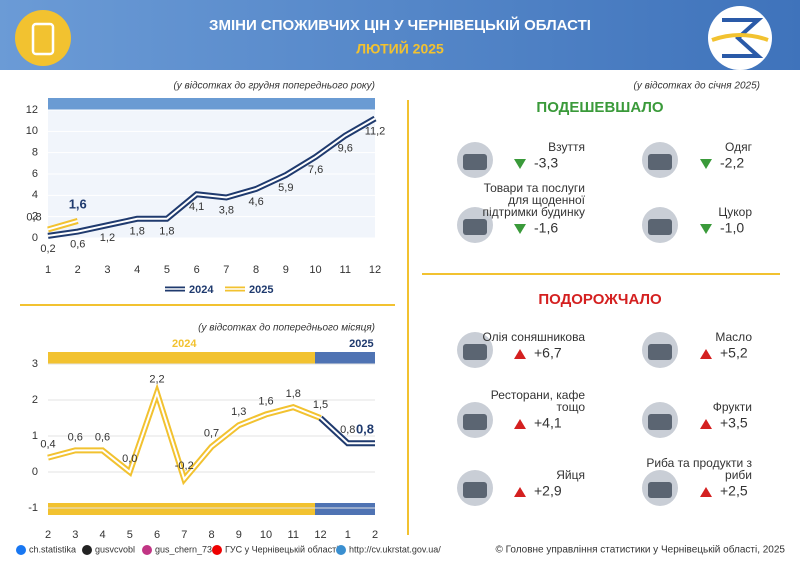 This screenshot has width=800, height=566. What do you see at coordinates (547, 200) in the screenshot?
I see `item-name-line: для щоденної` at bounding box center [547, 200].